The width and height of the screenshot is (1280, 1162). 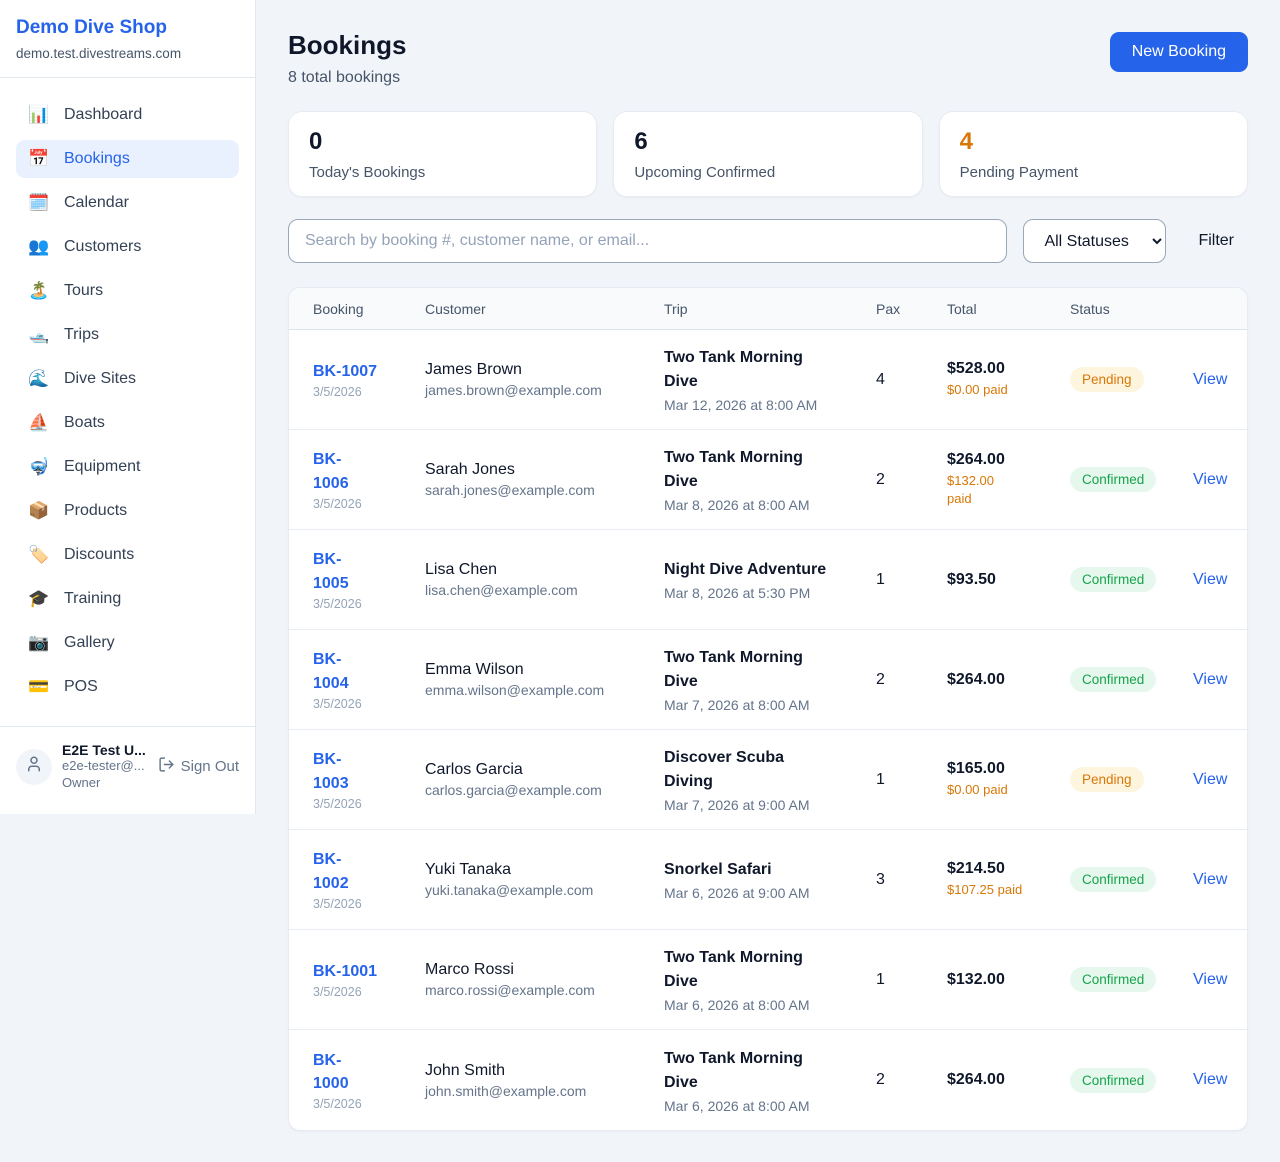 What do you see at coordinates (39, 290) in the screenshot?
I see `island-icon: 🏝️` at bounding box center [39, 290].